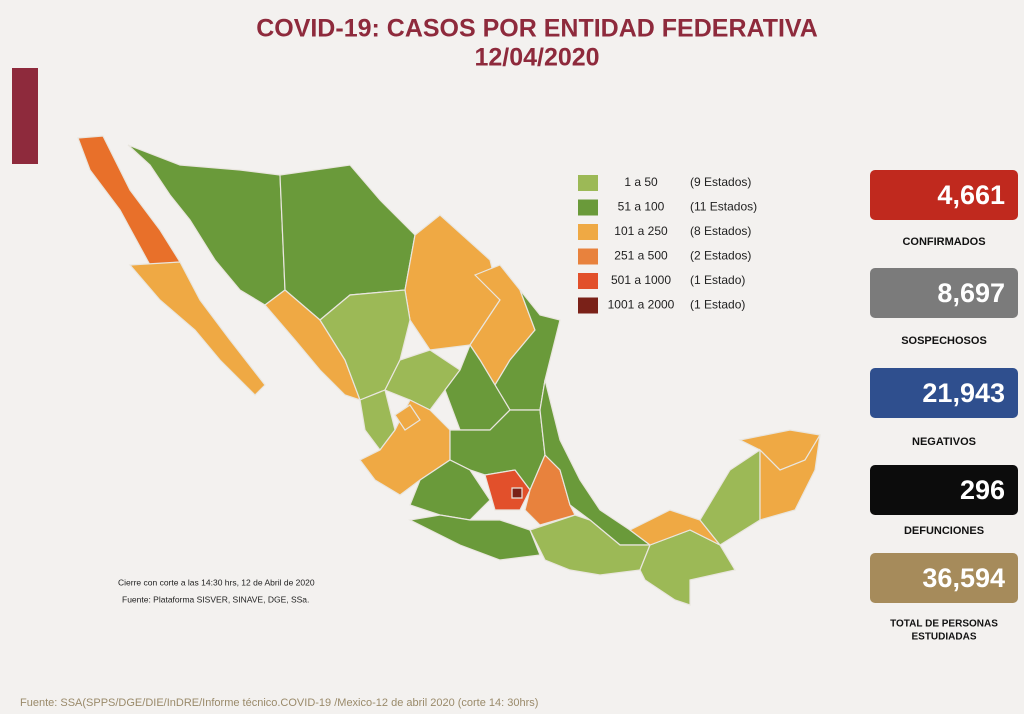  Describe the element at coordinates (944, 624) in the screenshot. I see `stat-label: TOTAL DE PERSONAS` at that location.